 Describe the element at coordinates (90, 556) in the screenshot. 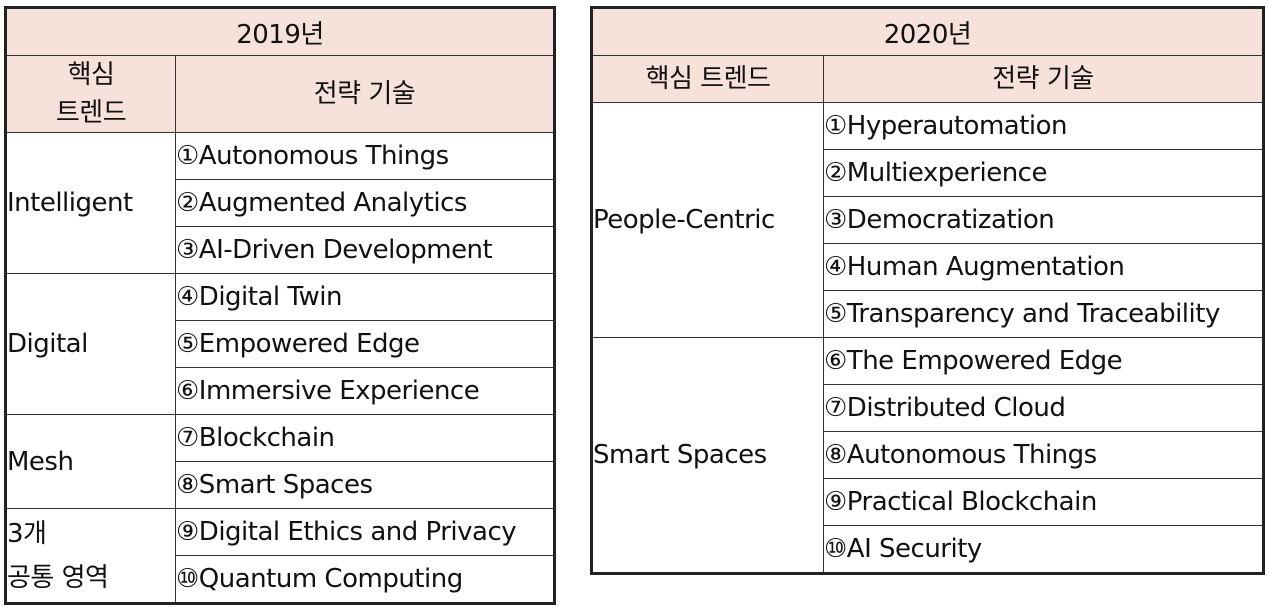

I see `trend-group-cell: 3개 공통 영역` at that location.